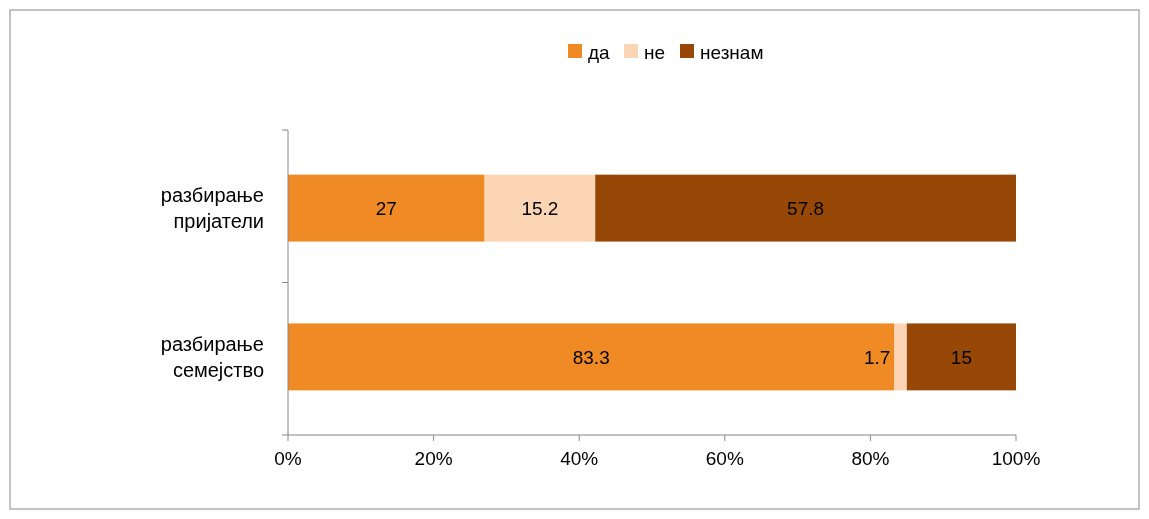  I want to click on legend-label: незнам, so click(732, 52).